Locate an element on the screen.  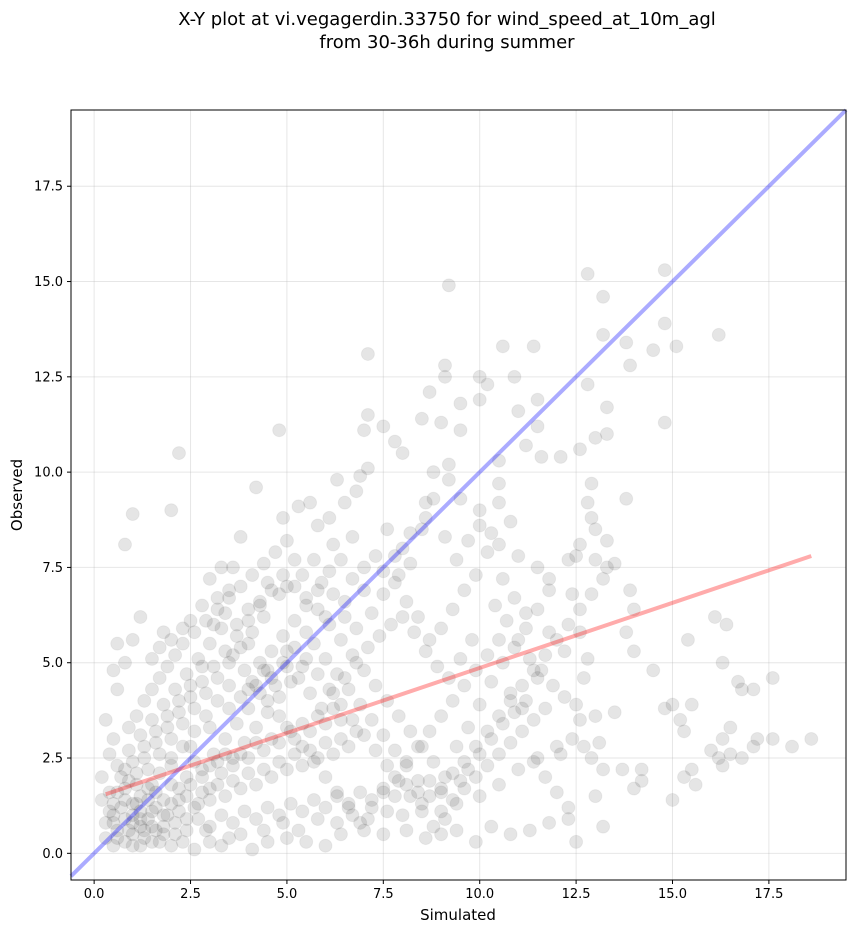
x-tick-label: 17.5 is located at coordinates (768, 894).